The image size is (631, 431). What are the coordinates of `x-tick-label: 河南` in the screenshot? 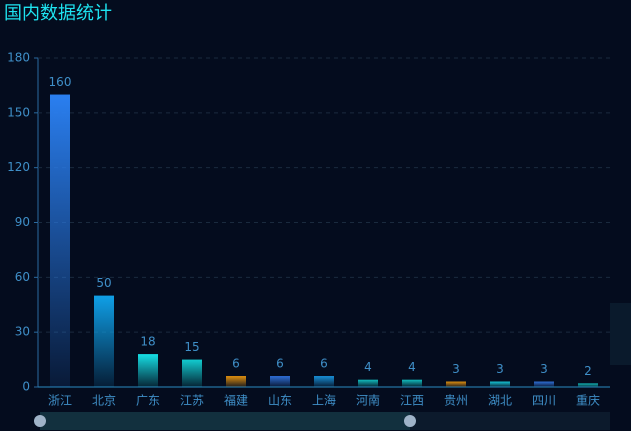 It's located at (368, 400).